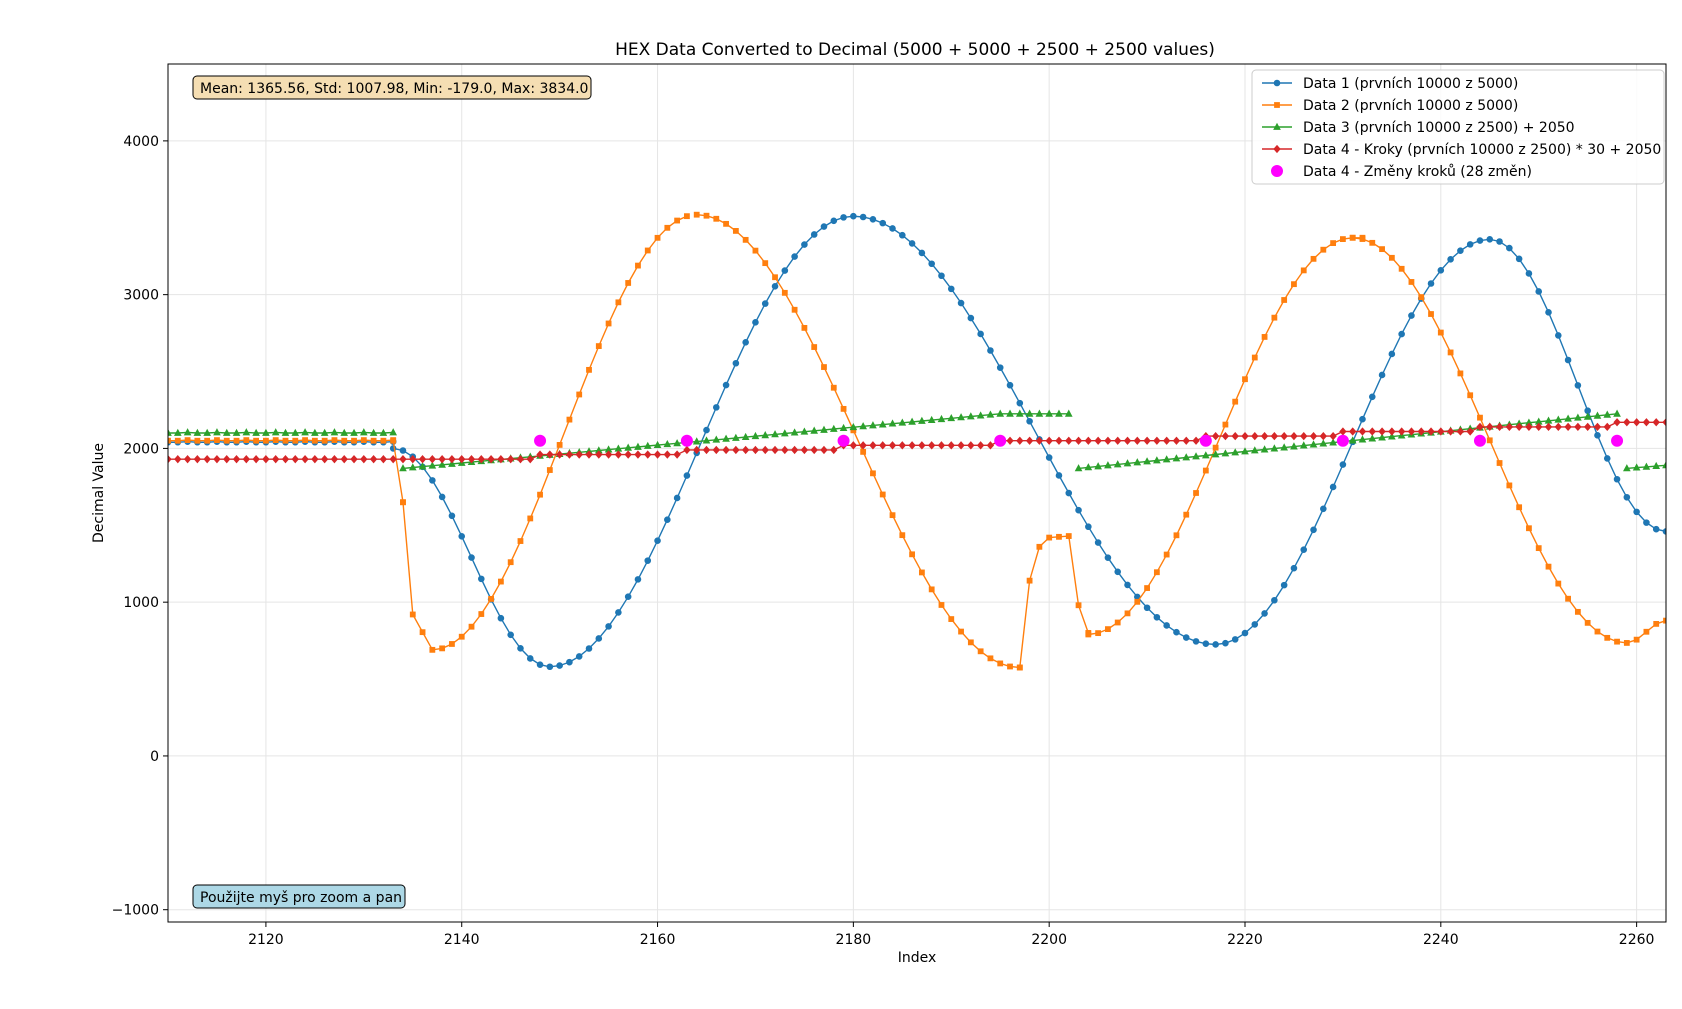  Describe the element at coordinates (854, 940) in the screenshot. I see `x-tick-label: 2180` at that location.